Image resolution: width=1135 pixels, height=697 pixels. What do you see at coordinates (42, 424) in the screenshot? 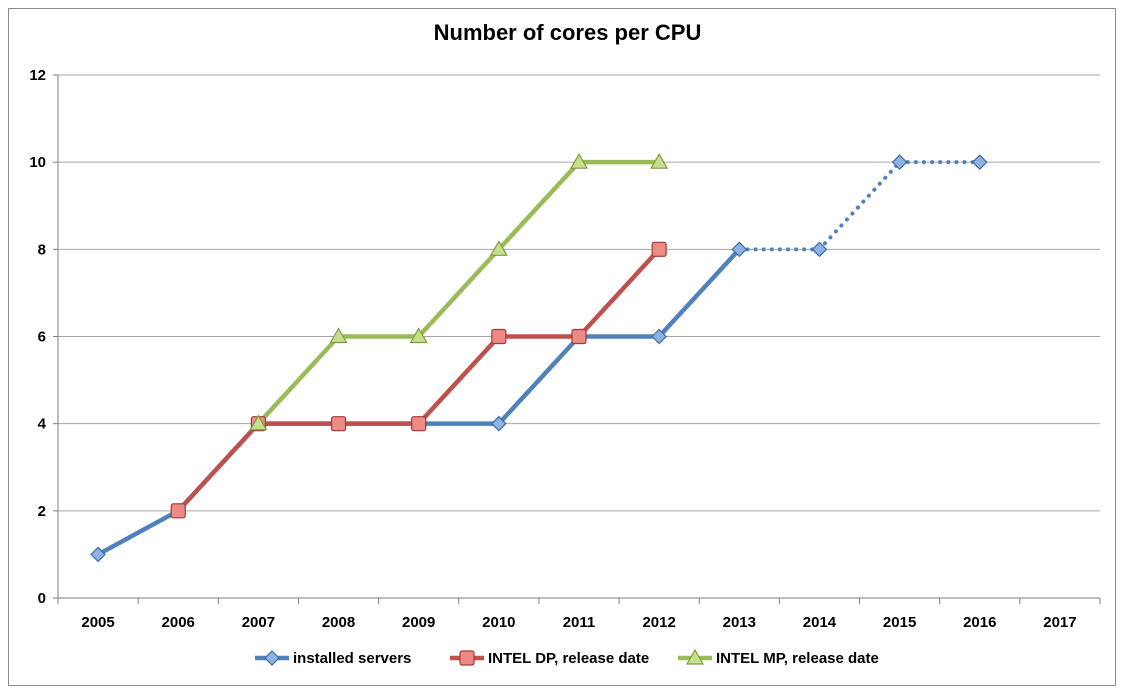
I see `y-tick-label: 4` at bounding box center [42, 424].